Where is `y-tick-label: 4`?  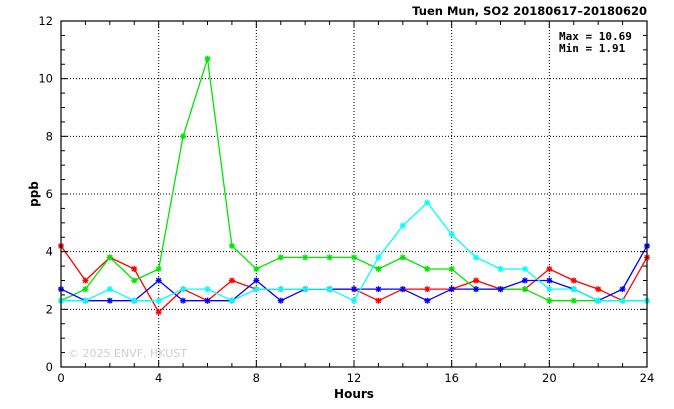
y-tick-label: 4 is located at coordinates (49, 252).